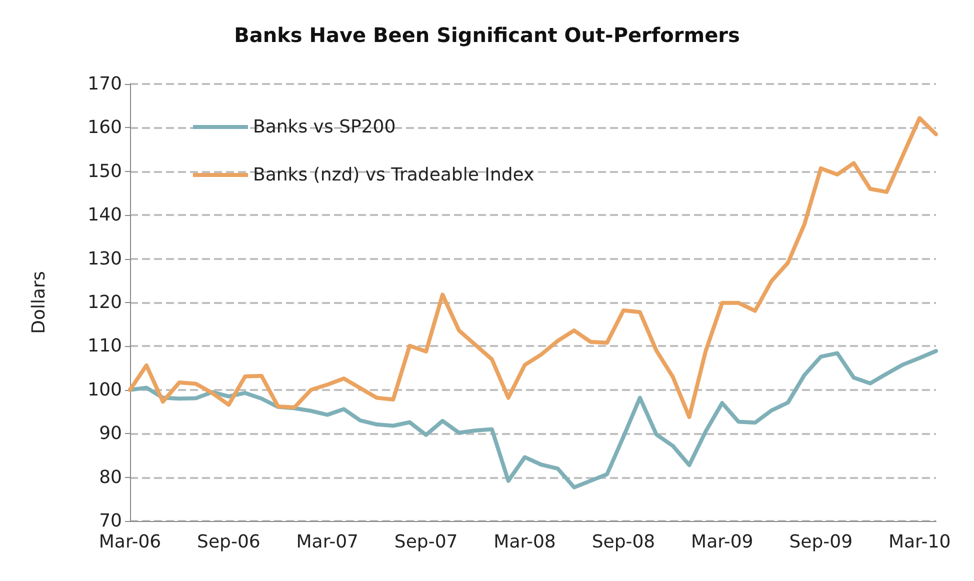 The width and height of the screenshot is (974, 581). What do you see at coordinates (105, 127) in the screenshot?
I see `y-tick-label: 160` at bounding box center [105, 127].